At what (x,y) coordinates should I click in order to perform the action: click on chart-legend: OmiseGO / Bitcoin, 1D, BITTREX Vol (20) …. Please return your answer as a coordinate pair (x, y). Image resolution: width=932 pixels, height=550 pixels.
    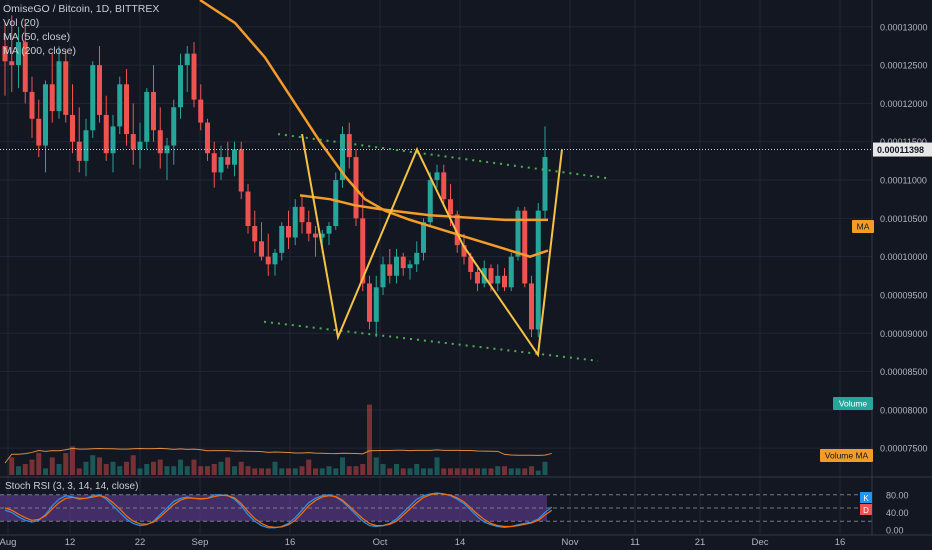
    Looking at the image, I should click on (81, 30).